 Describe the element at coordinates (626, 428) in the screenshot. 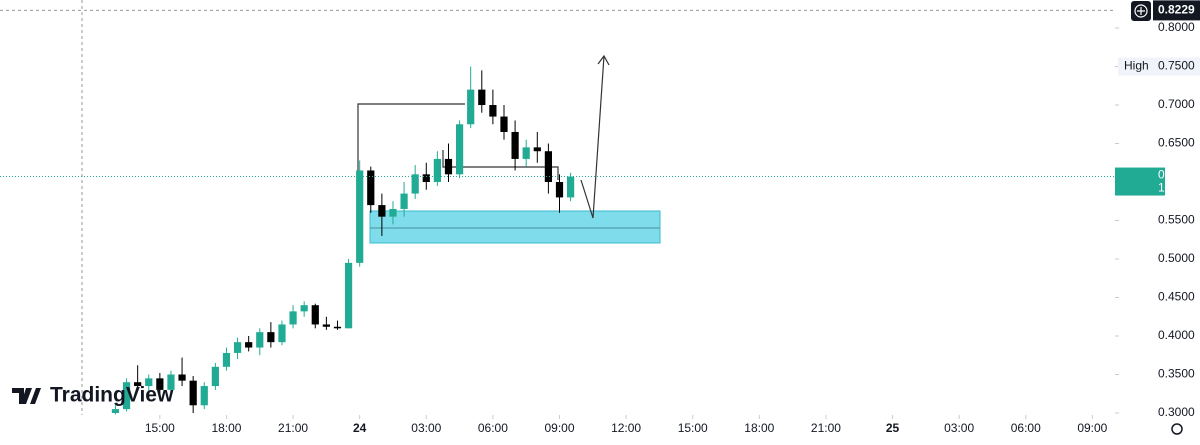

I see `x-tick-label: 12:00` at that location.